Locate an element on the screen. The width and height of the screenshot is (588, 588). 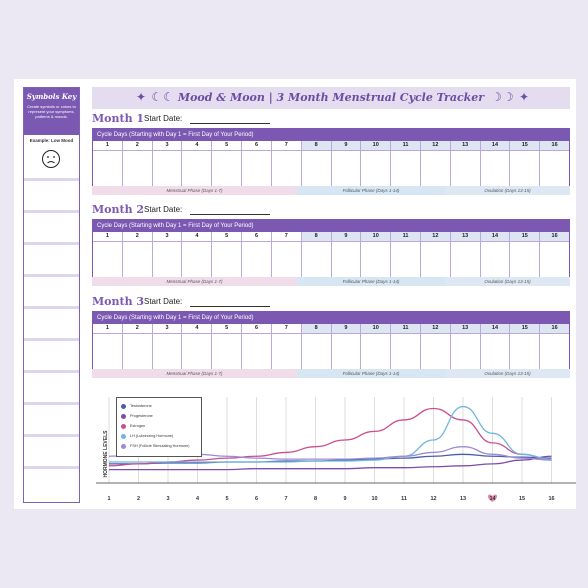
day-number: 3 is located at coordinates (168, 145).